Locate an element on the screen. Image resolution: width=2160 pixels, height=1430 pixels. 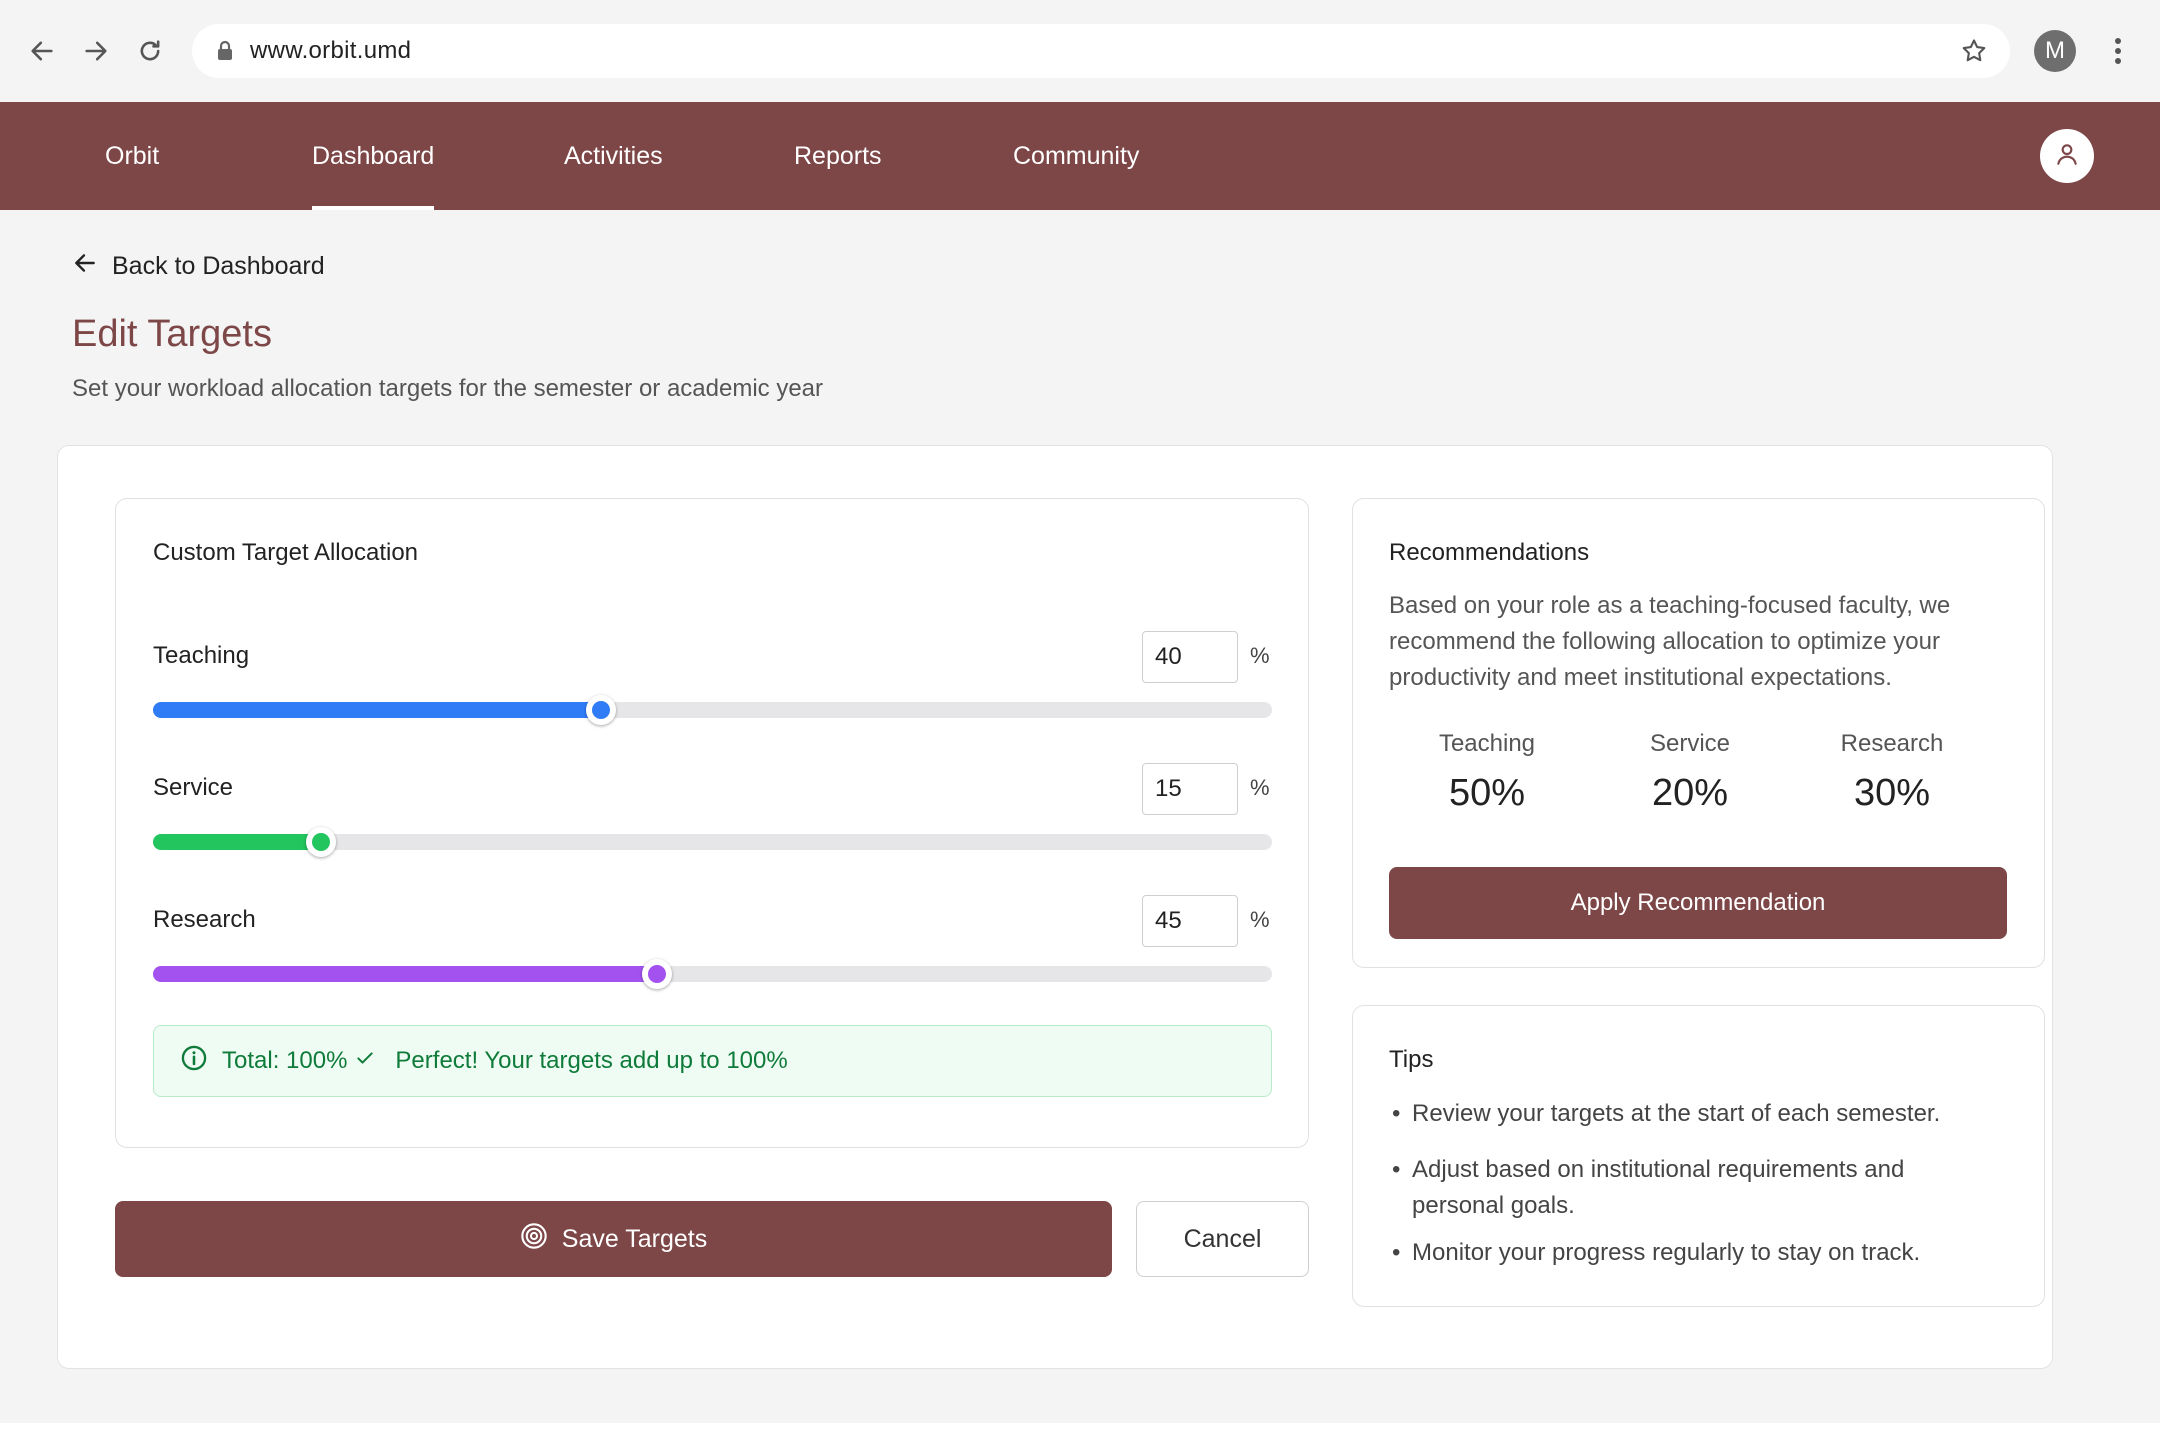
research-slider-fill is located at coordinates (405, 974).